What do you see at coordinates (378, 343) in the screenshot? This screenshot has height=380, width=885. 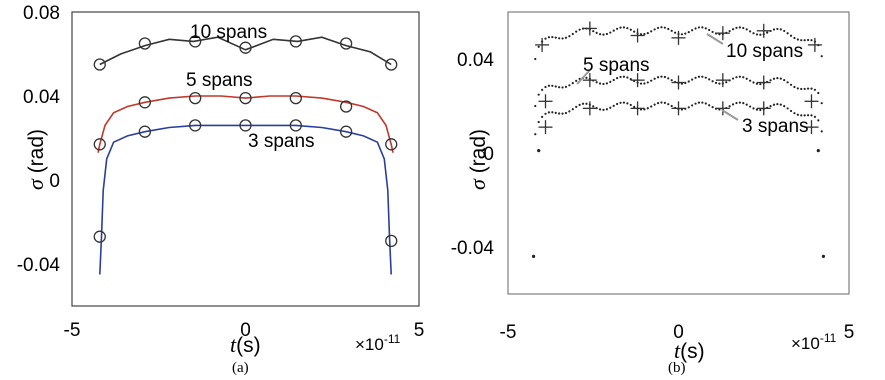 I see `x-exponent-a: ×10⁻¹¹` at bounding box center [378, 343].